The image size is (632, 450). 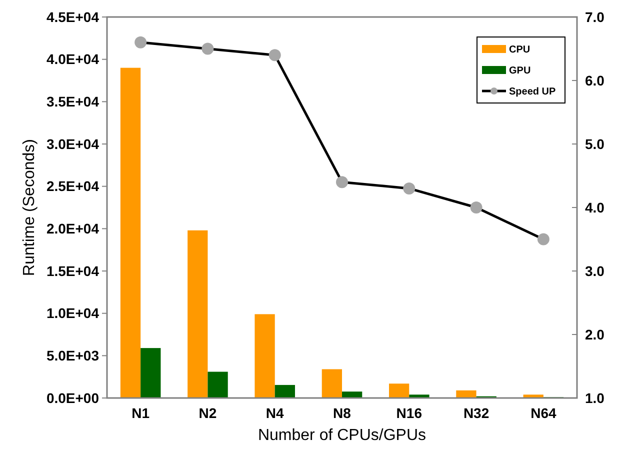 I want to click on x-tick-label: N32, so click(x=476, y=413).